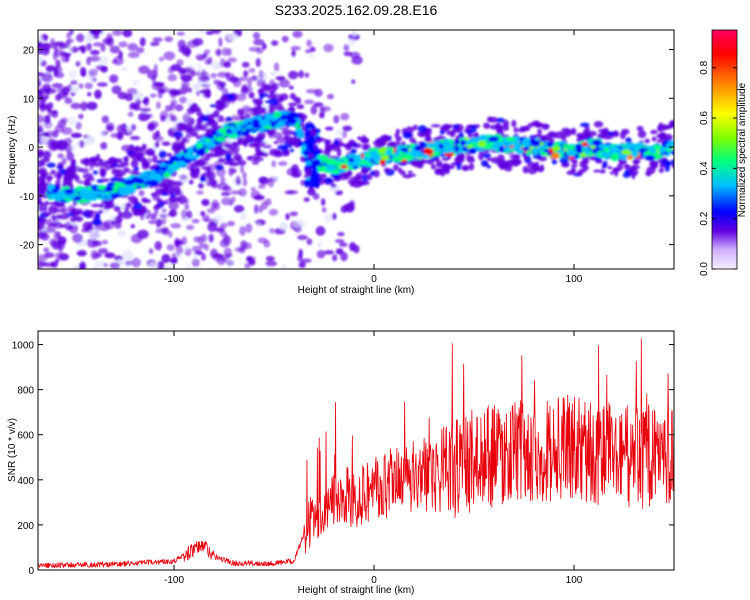 The image size is (750, 600). What do you see at coordinates (704, 269) in the screenshot?
I see `colorbar-tick-label: 0.0` at bounding box center [704, 269].